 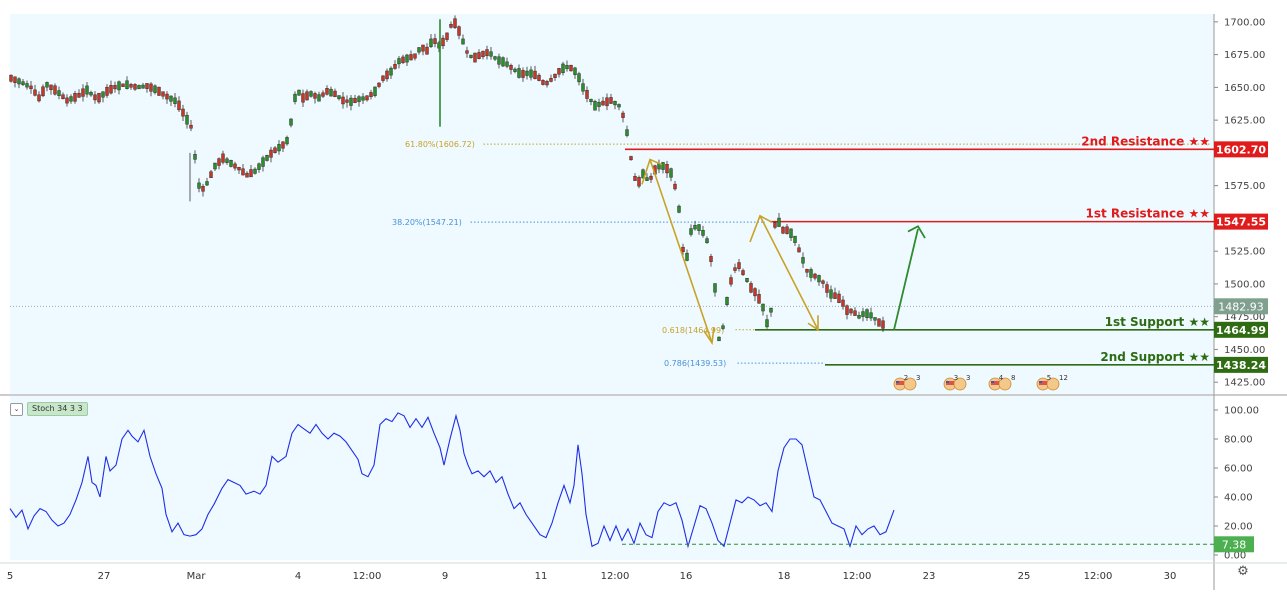 I want to click on current-price-badge, so click(x=1241, y=306).